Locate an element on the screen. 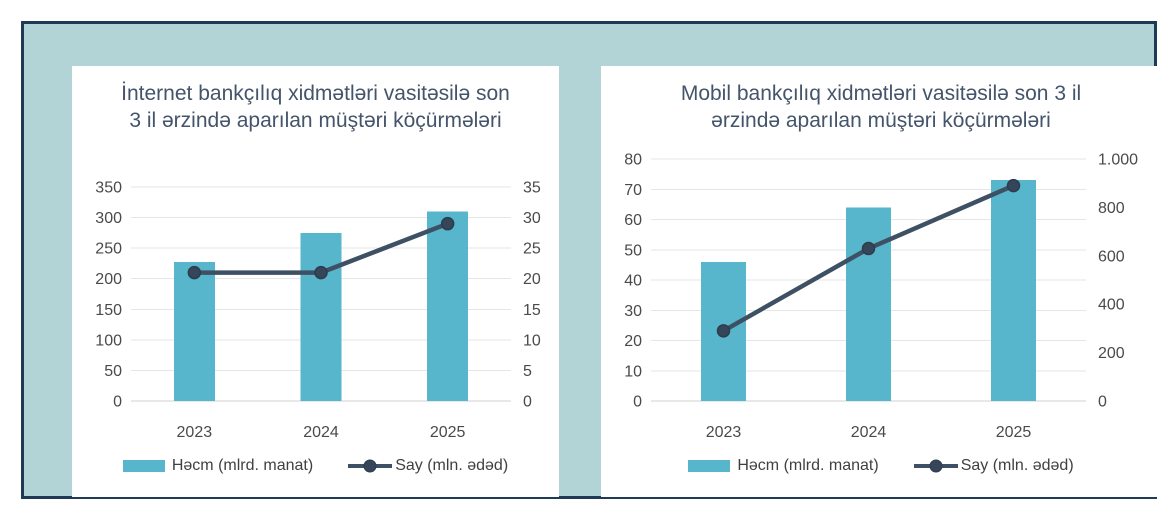  left-axis-tick-label: 350 is located at coordinates (108, 188).